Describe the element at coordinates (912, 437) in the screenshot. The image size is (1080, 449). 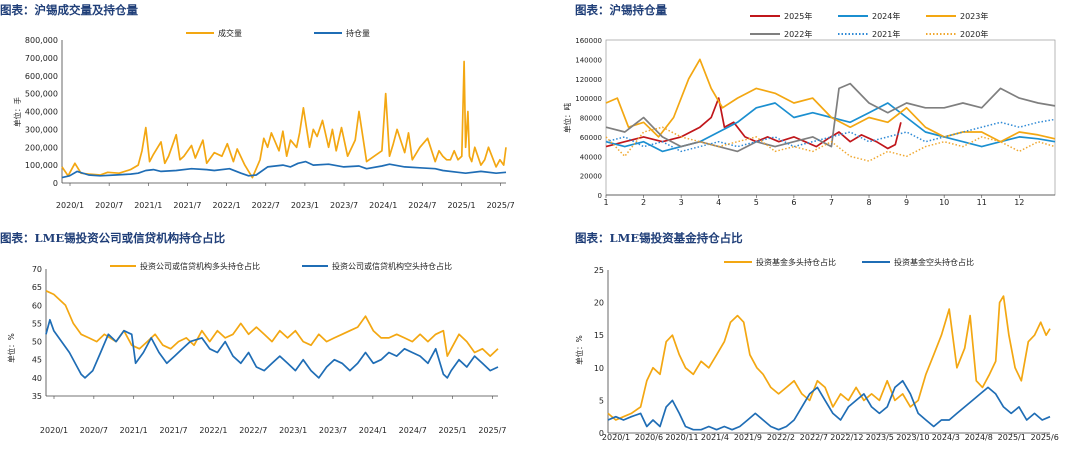
I see `x-tick-label: 2023/10` at that location.